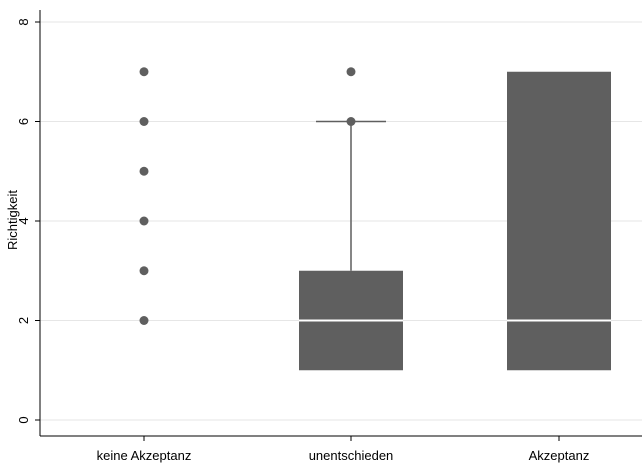  What do you see at coordinates (23, 320) in the screenshot?
I see `y-tick-label-2: 2` at bounding box center [23, 320].